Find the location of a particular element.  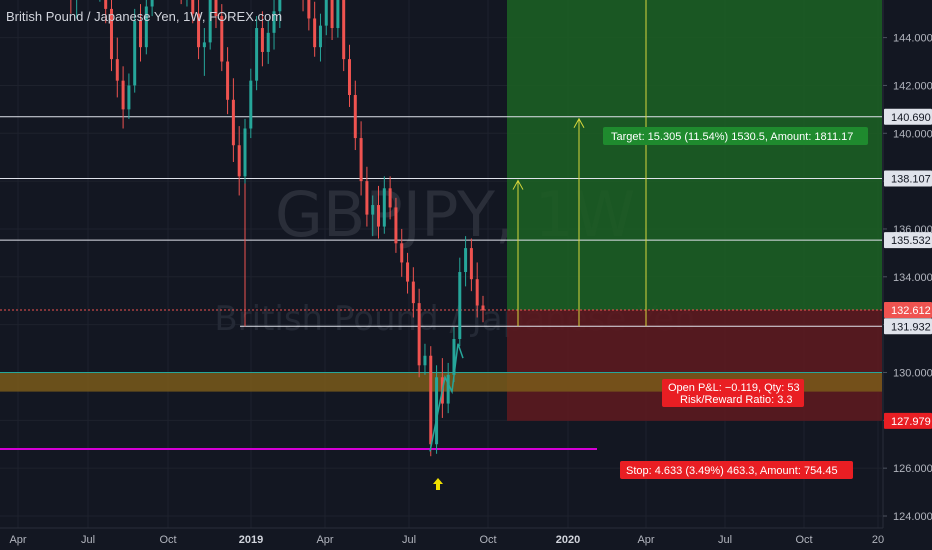

stop-label-box is located at coordinates (736, 470).